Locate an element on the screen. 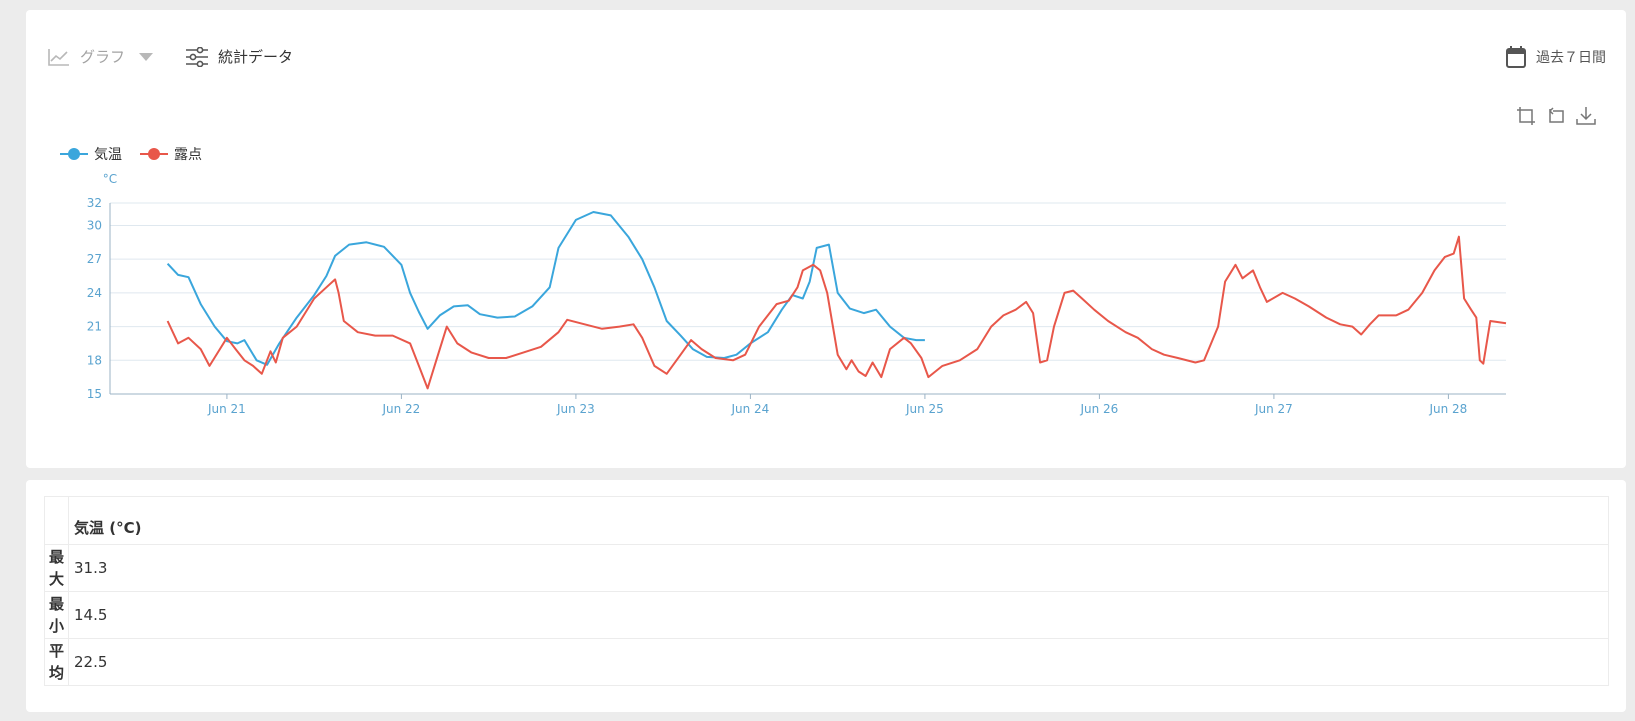 This screenshot has width=1635, height=721. value-avg: 22.5 is located at coordinates (838, 662).